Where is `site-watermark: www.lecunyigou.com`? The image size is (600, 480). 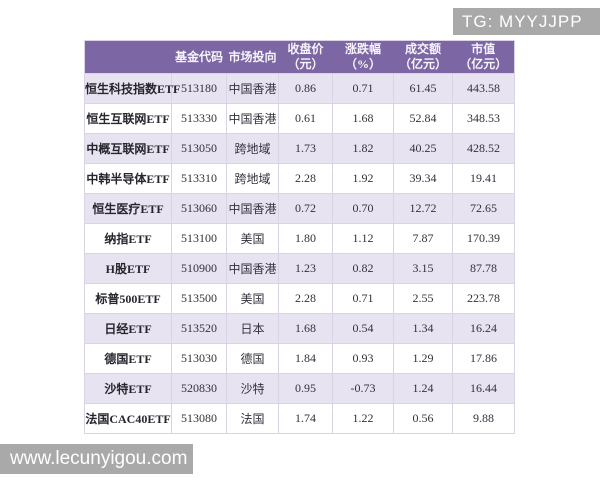 site-watermark: www.lecunyigou.com is located at coordinates (96, 459).